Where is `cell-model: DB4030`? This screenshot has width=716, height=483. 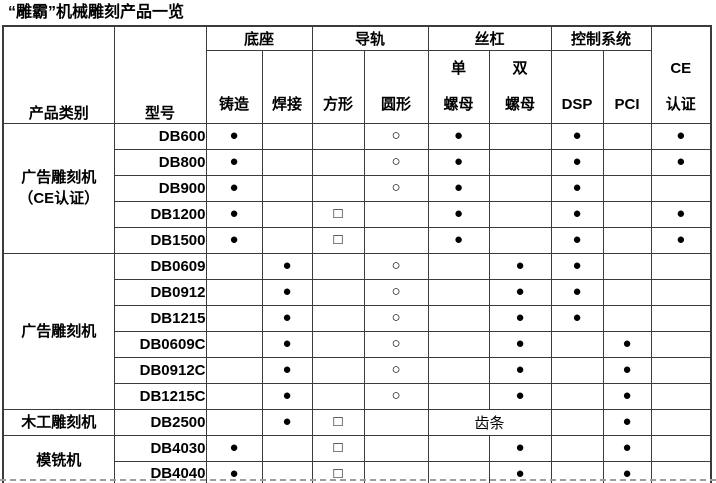 cell-model: DB4030 is located at coordinates (160, 448).